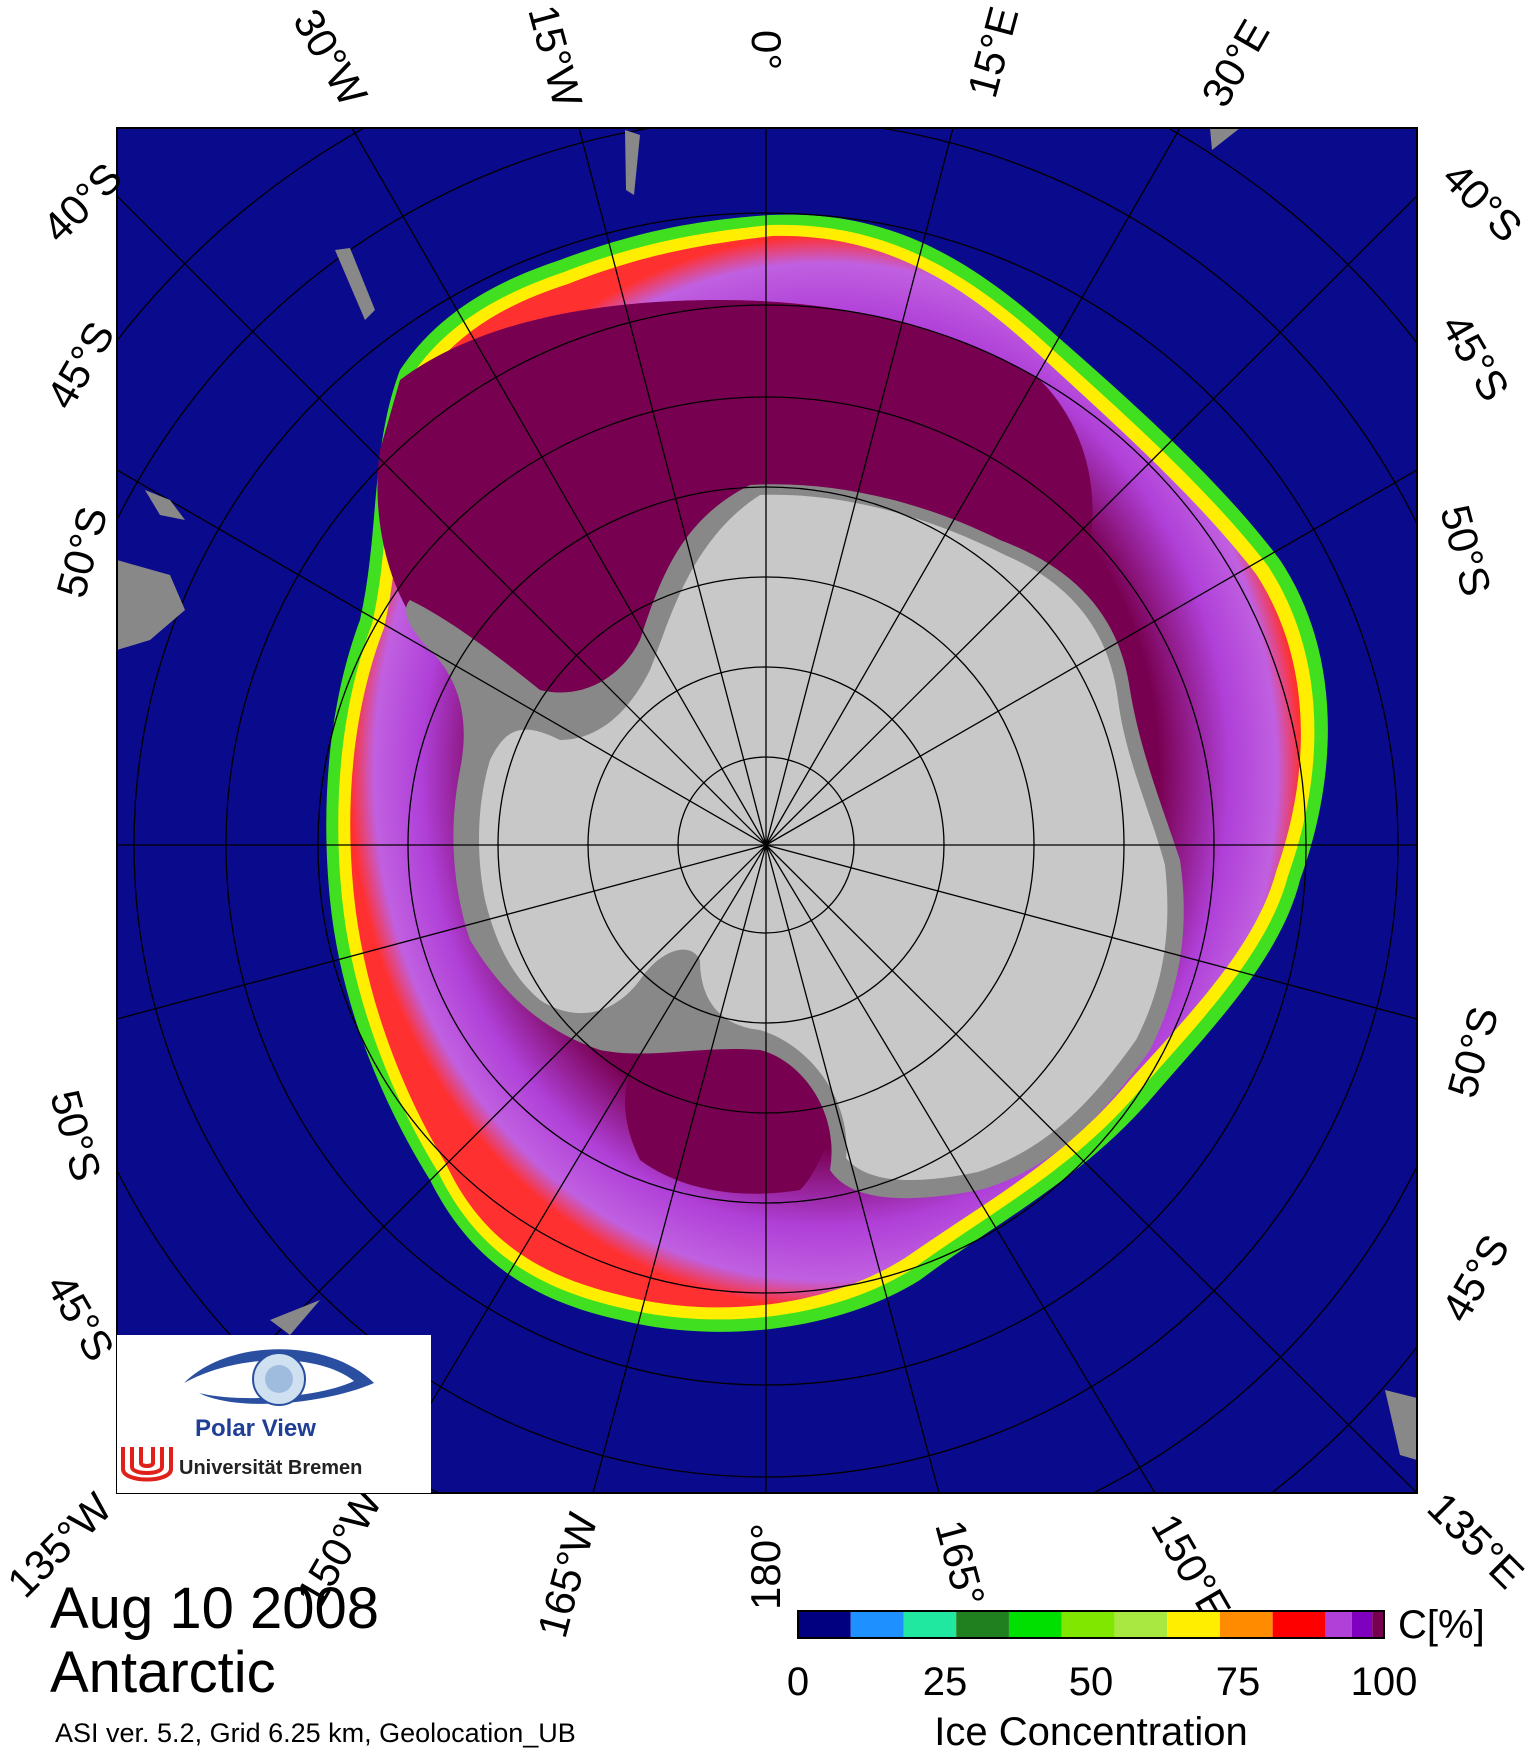 This screenshot has width=1531, height=1752. What do you see at coordinates (1401, 1425) in the screenshot?
I see `land-new-zealand` at bounding box center [1401, 1425].